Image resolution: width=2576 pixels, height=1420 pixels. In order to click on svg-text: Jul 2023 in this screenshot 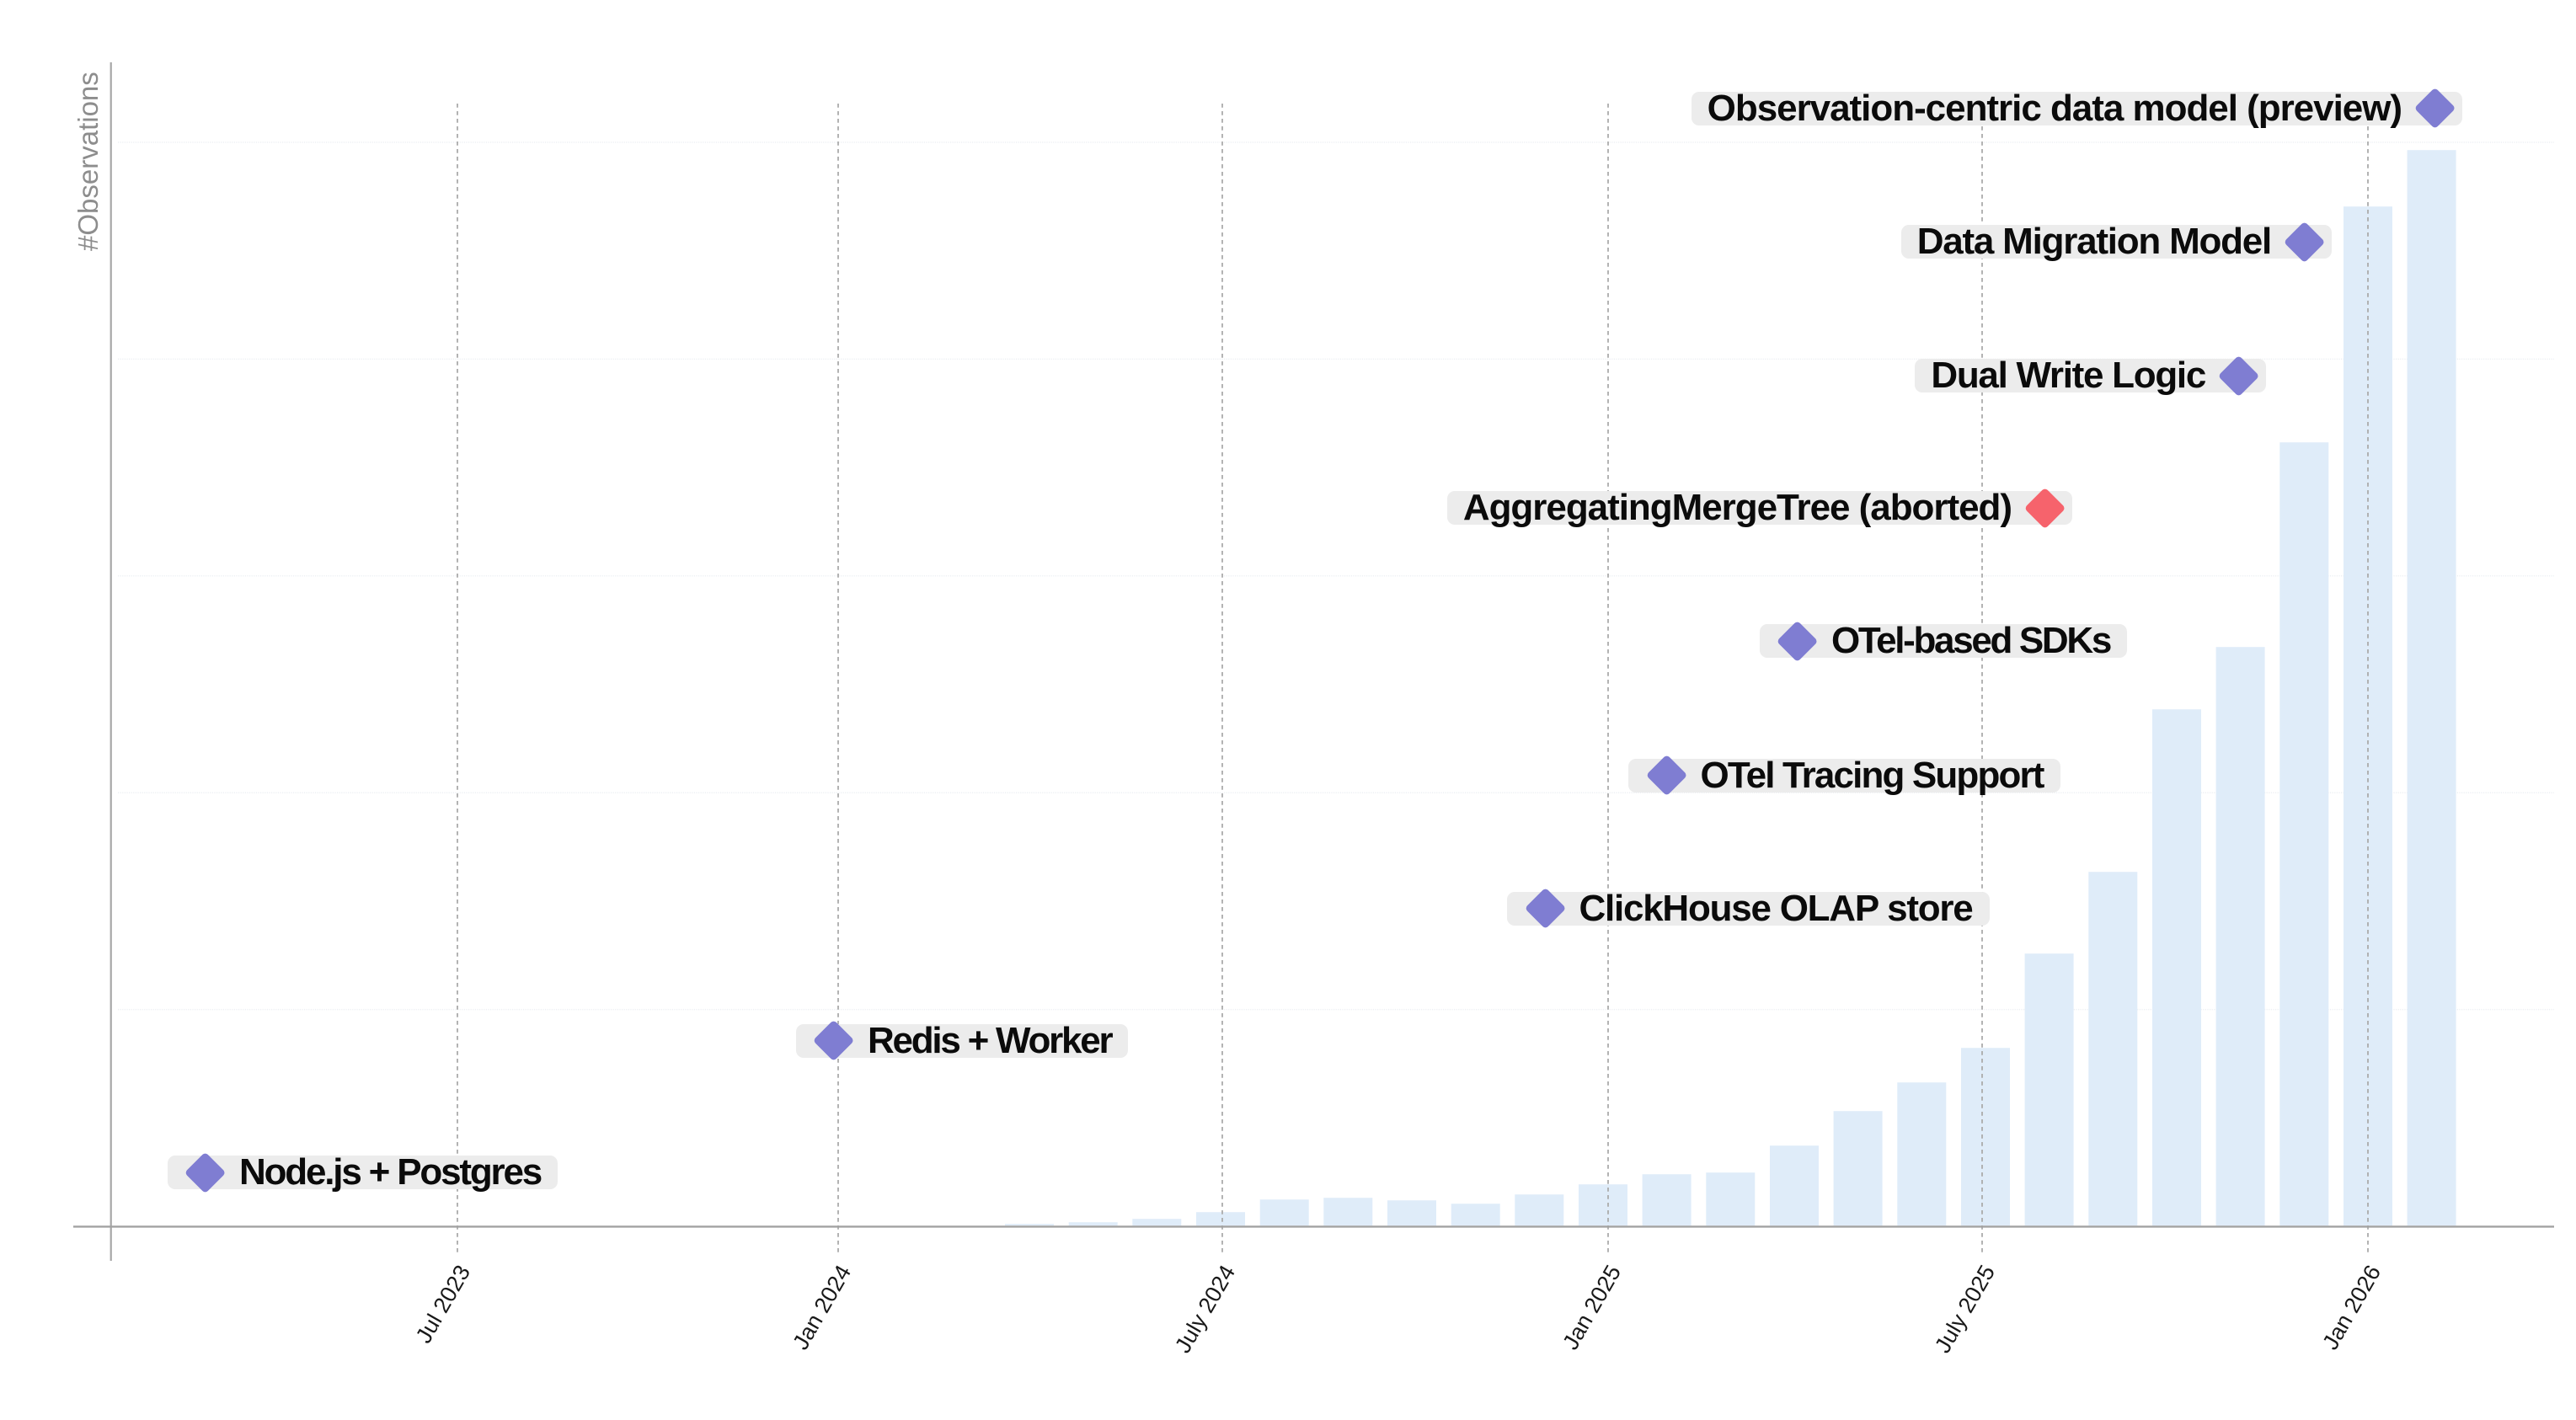, I will do `click(443, 1304)`.